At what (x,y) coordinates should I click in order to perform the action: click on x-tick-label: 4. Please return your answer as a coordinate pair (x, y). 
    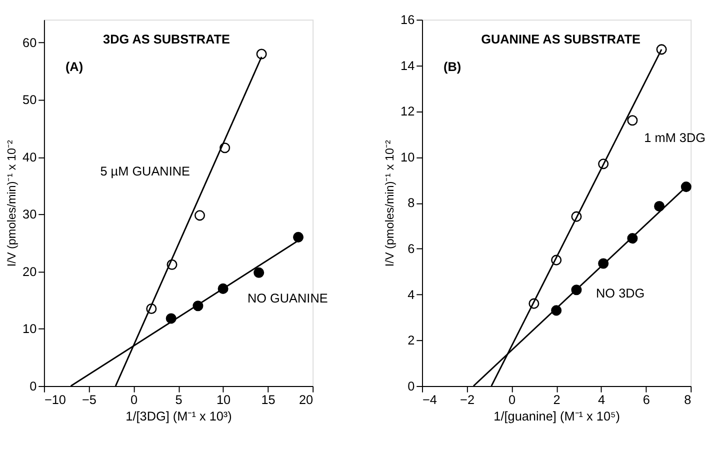
    Looking at the image, I should click on (602, 400).